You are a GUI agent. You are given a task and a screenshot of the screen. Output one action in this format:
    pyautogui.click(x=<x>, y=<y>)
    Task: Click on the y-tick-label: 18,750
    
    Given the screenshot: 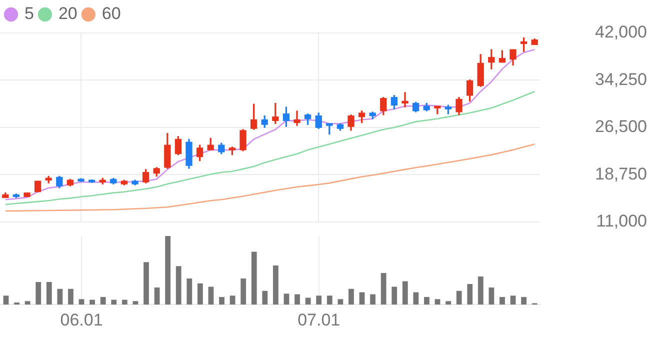 What is the action you would take?
    pyautogui.click(x=621, y=174)
    